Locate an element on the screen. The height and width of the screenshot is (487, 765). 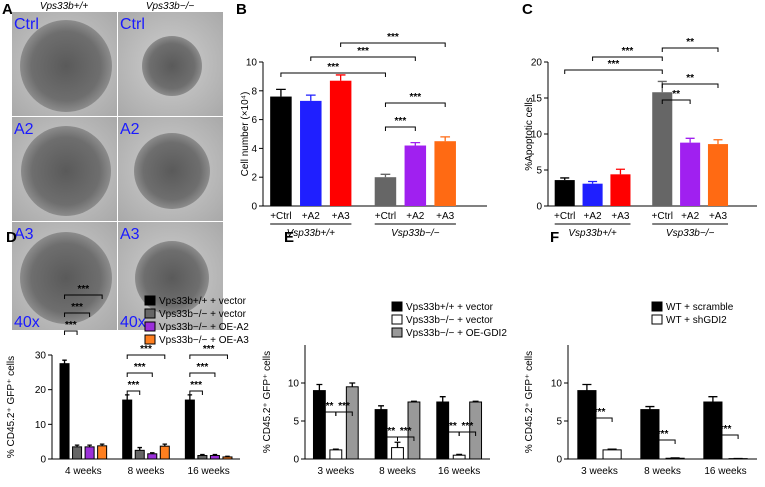
legend-label: Vps33b+/+ + vector is located at coordinates (450, 307).